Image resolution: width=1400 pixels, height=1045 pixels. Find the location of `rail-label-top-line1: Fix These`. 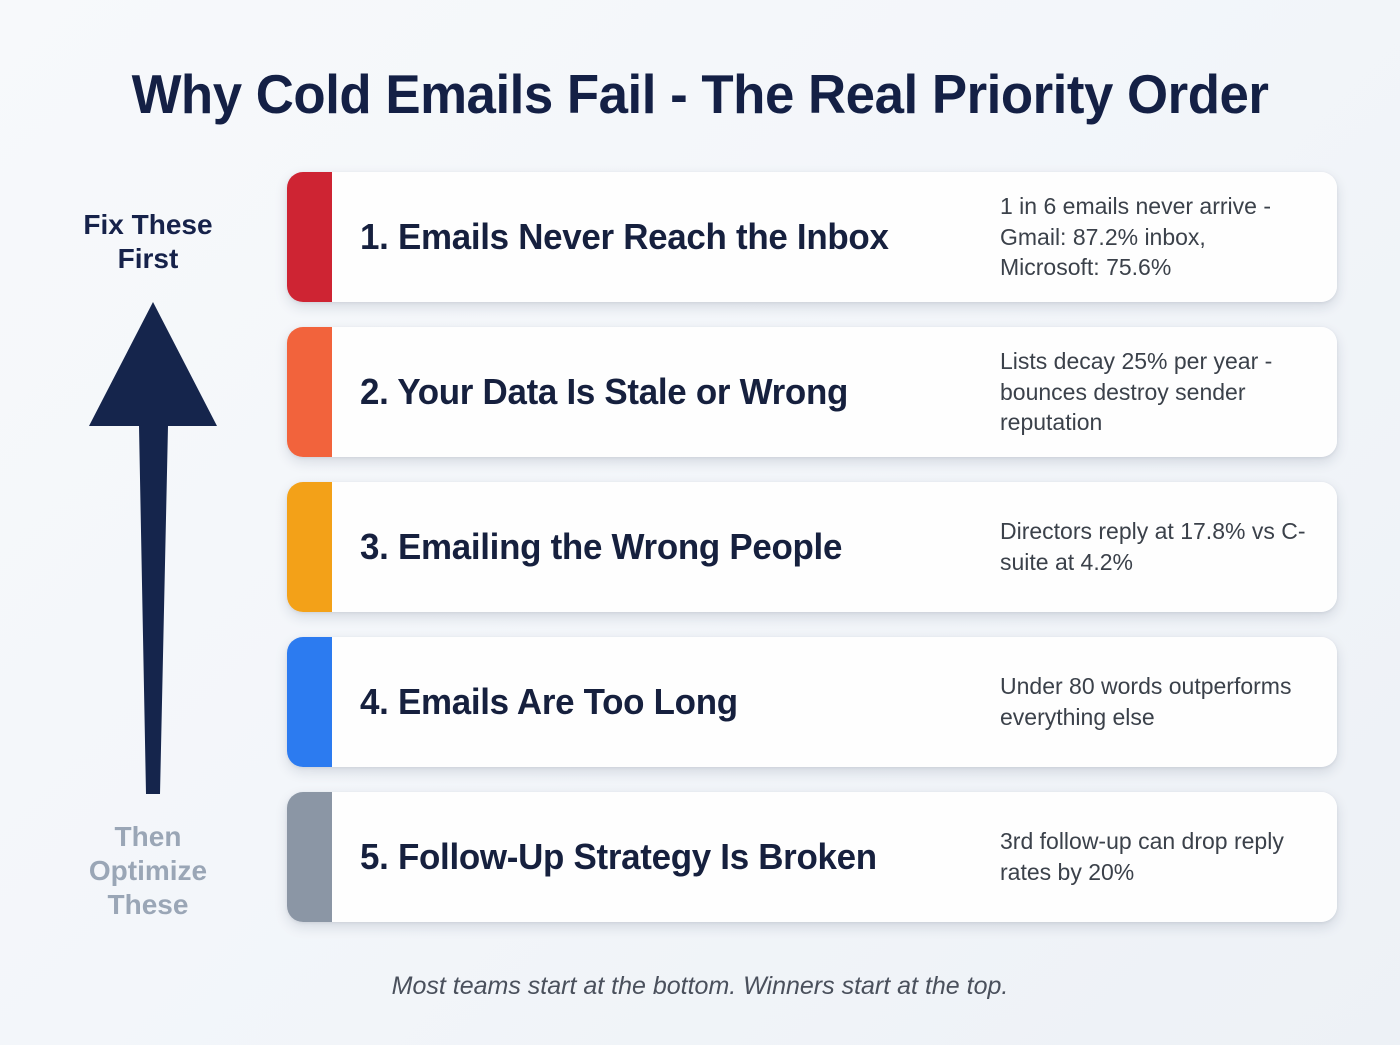

rail-label-top-line1: Fix These is located at coordinates (148, 224).